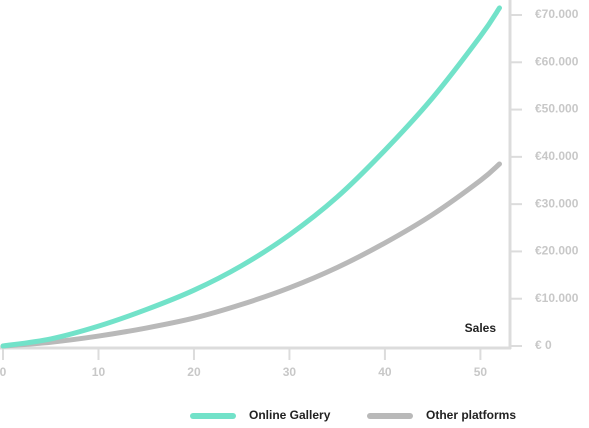 This screenshot has height=428, width=589. Describe the element at coordinates (557, 109) in the screenshot. I see `y-tick-label: €50.000` at that location.